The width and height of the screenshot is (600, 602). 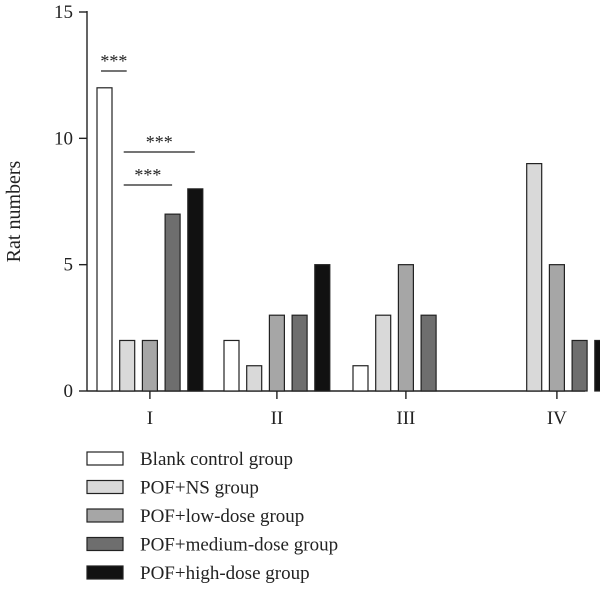 What do you see at coordinates (239, 545) in the screenshot?
I see `legend-label-3: POF+medium-dose group` at bounding box center [239, 545].